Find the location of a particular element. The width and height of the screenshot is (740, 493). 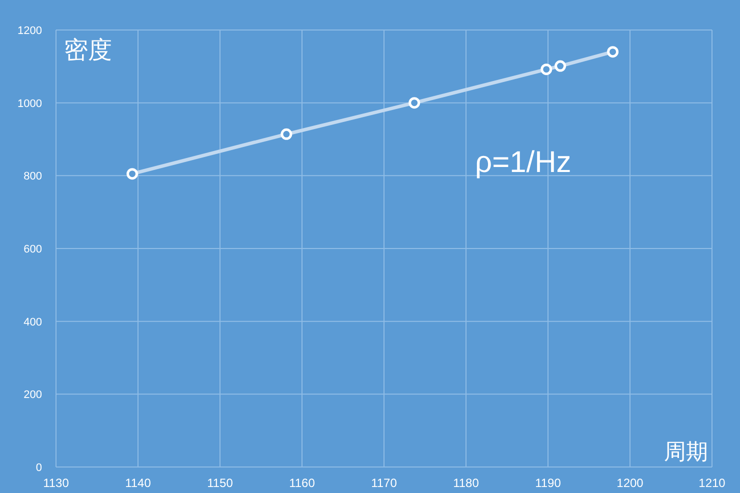

x-axis-title: 周期 is located at coordinates (686, 451).